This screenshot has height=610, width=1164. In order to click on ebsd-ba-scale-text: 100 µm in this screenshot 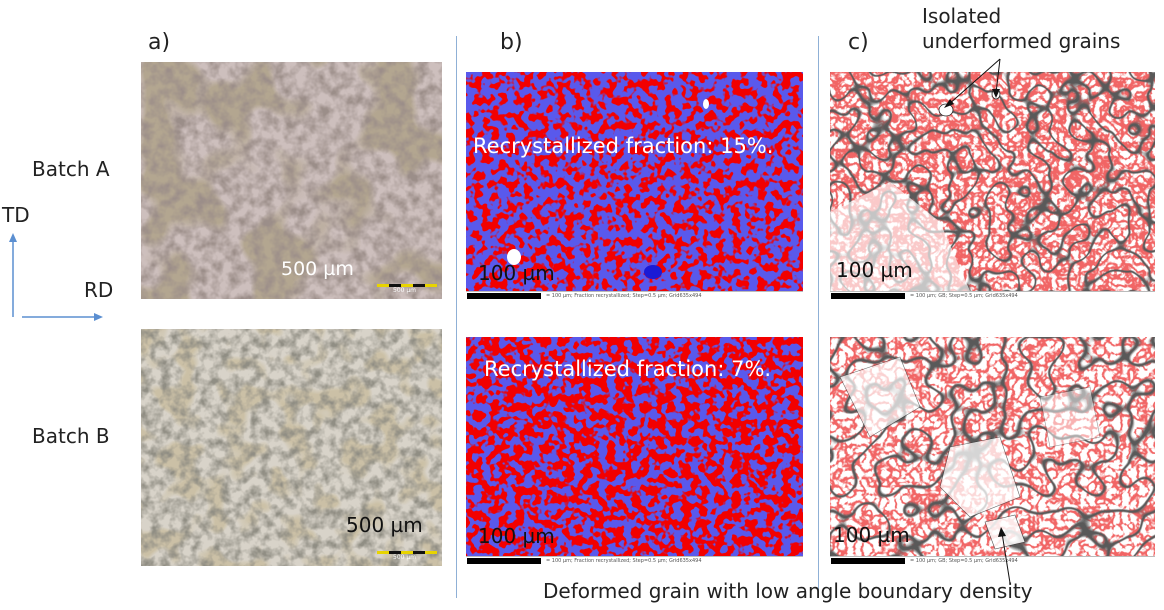, I will do `click(516, 273)`.